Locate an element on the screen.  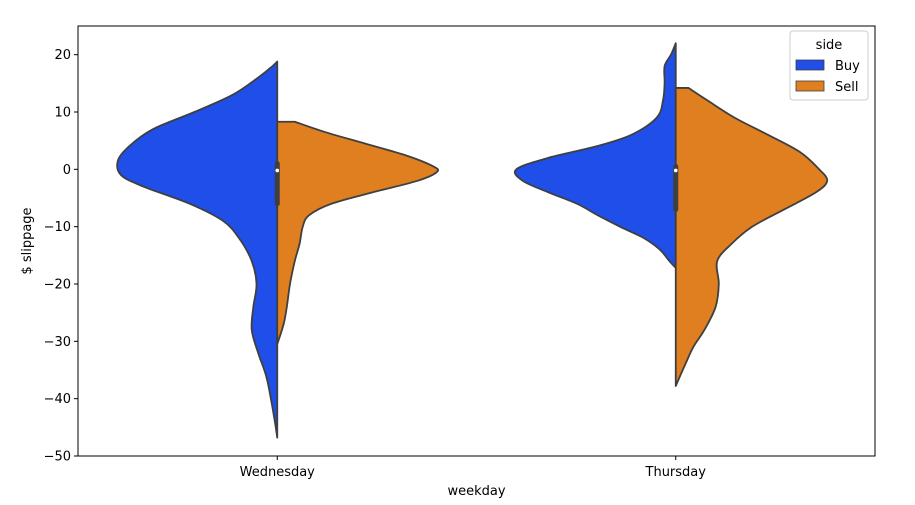
violin-buy-wednesday is located at coordinates (197, 249).